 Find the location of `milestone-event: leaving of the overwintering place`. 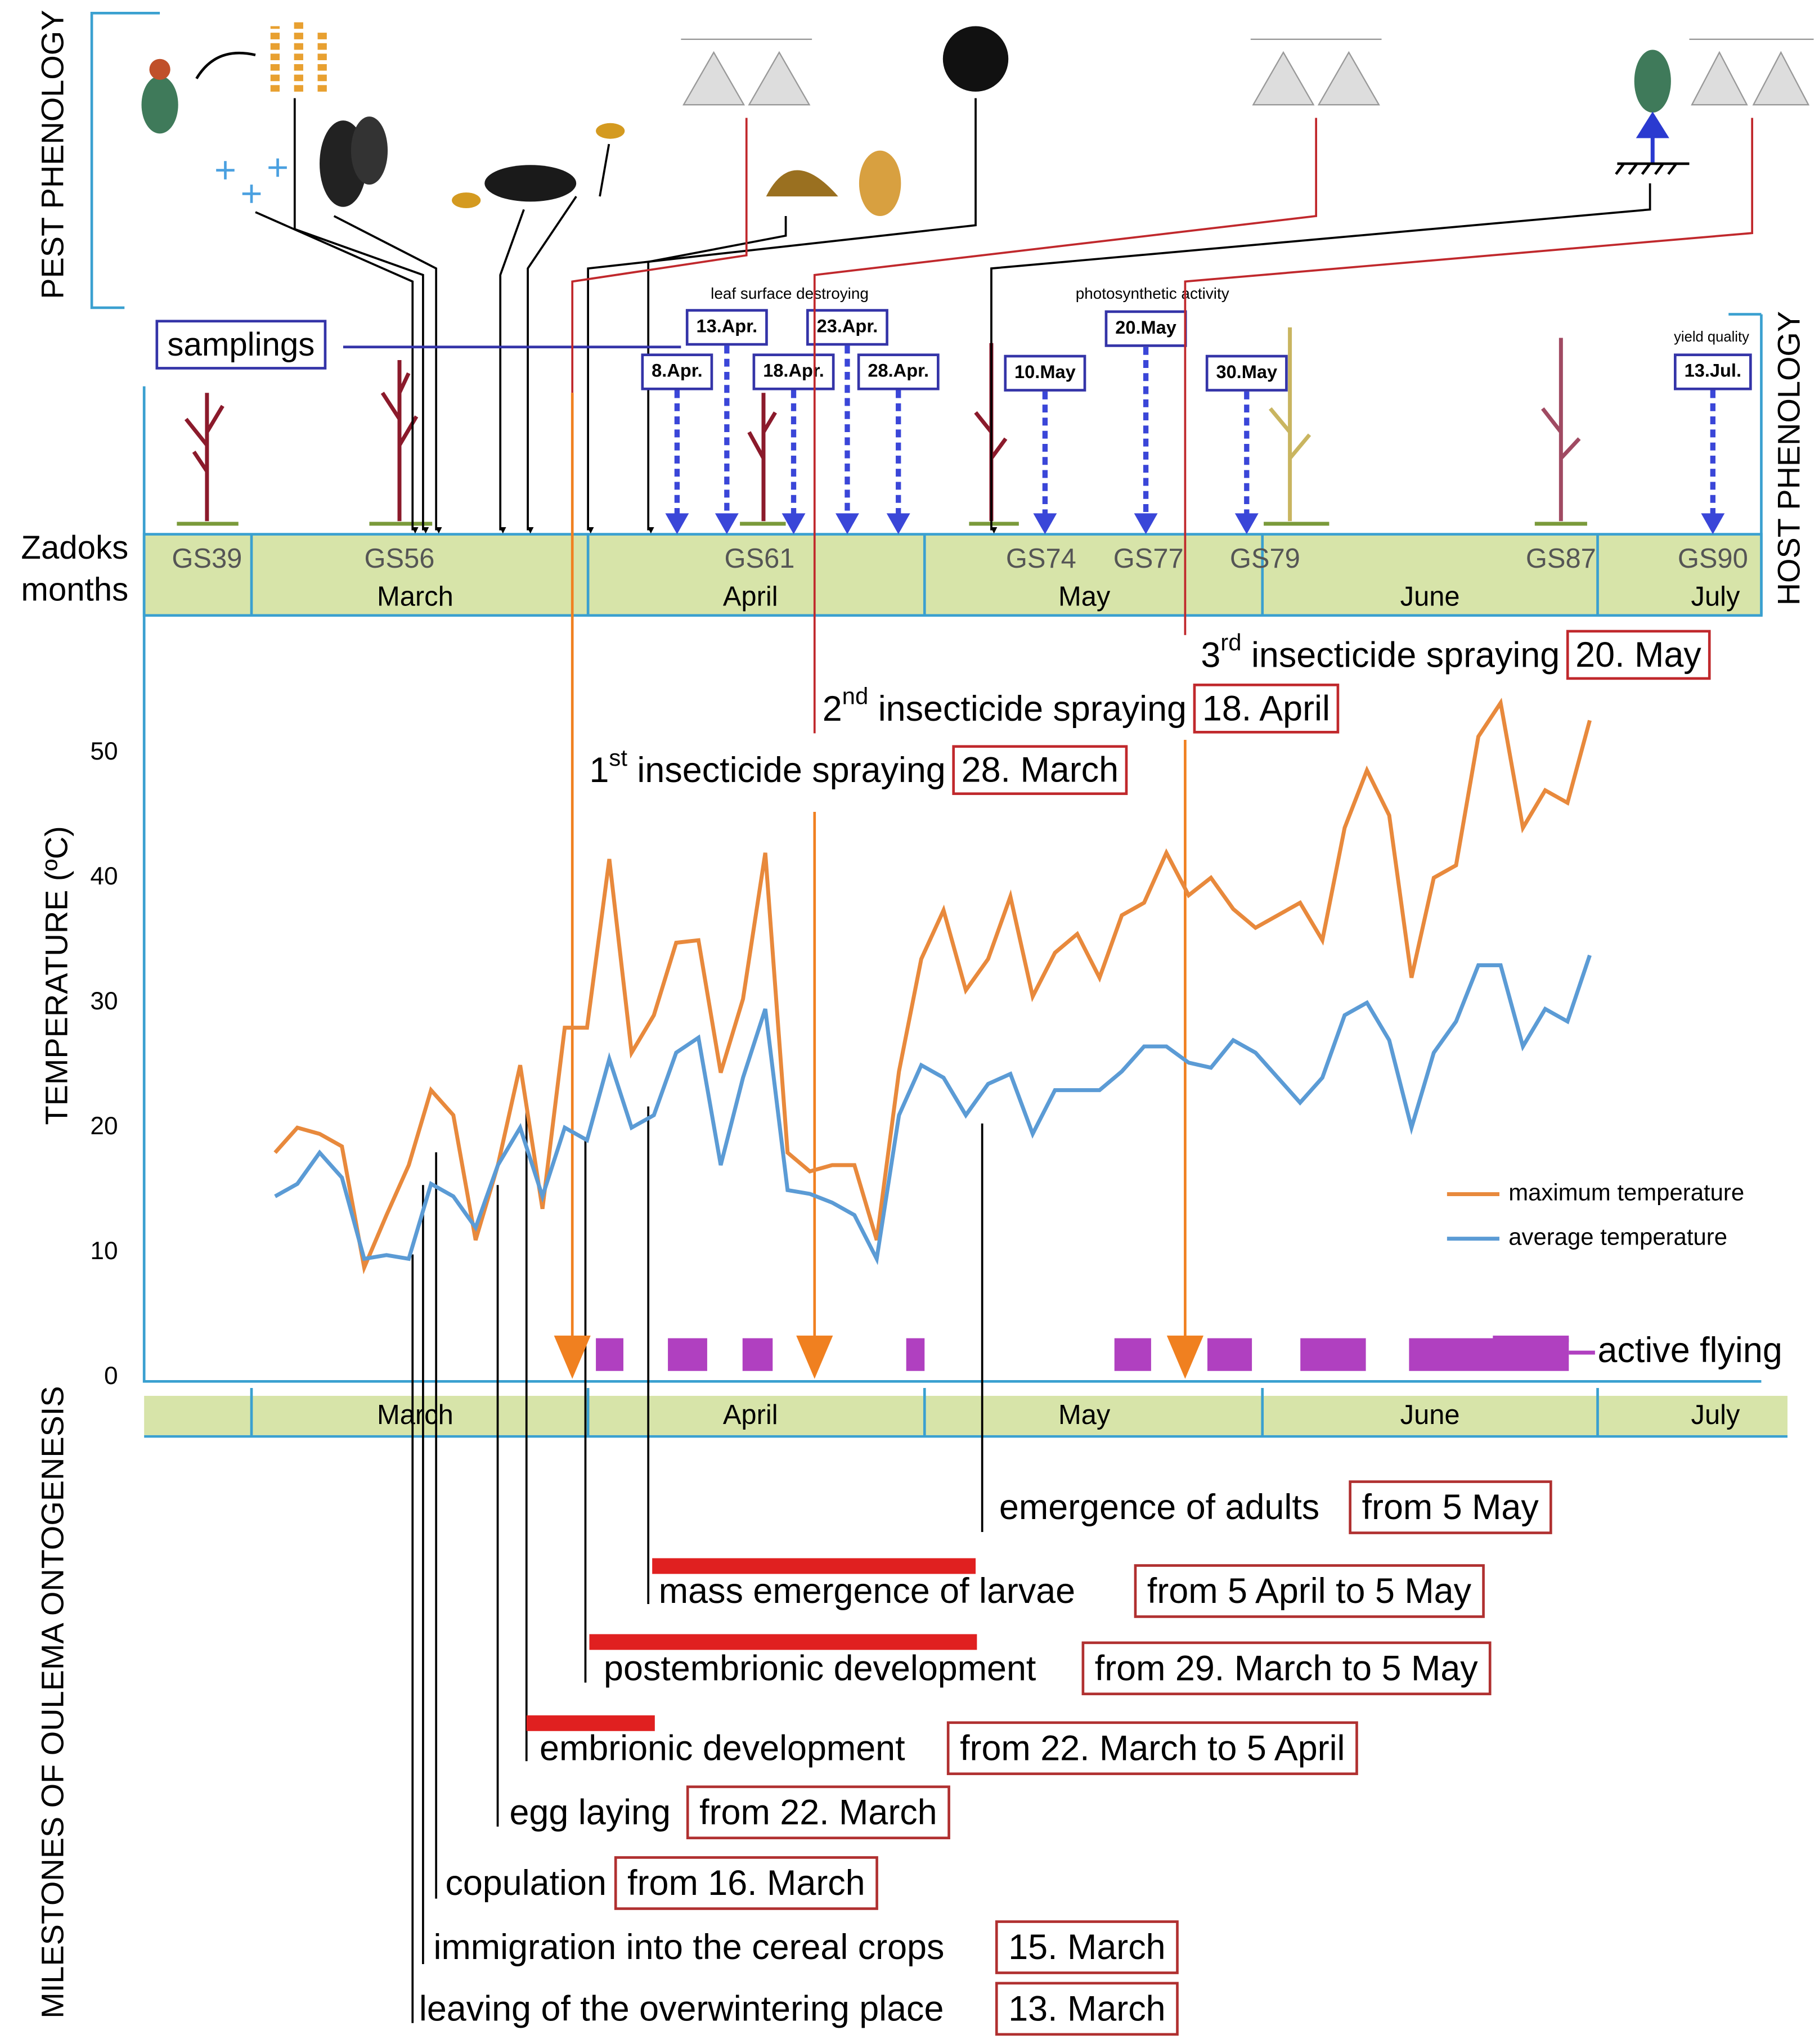

milestone-event: leaving of the overwintering place is located at coordinates (681, 2008).